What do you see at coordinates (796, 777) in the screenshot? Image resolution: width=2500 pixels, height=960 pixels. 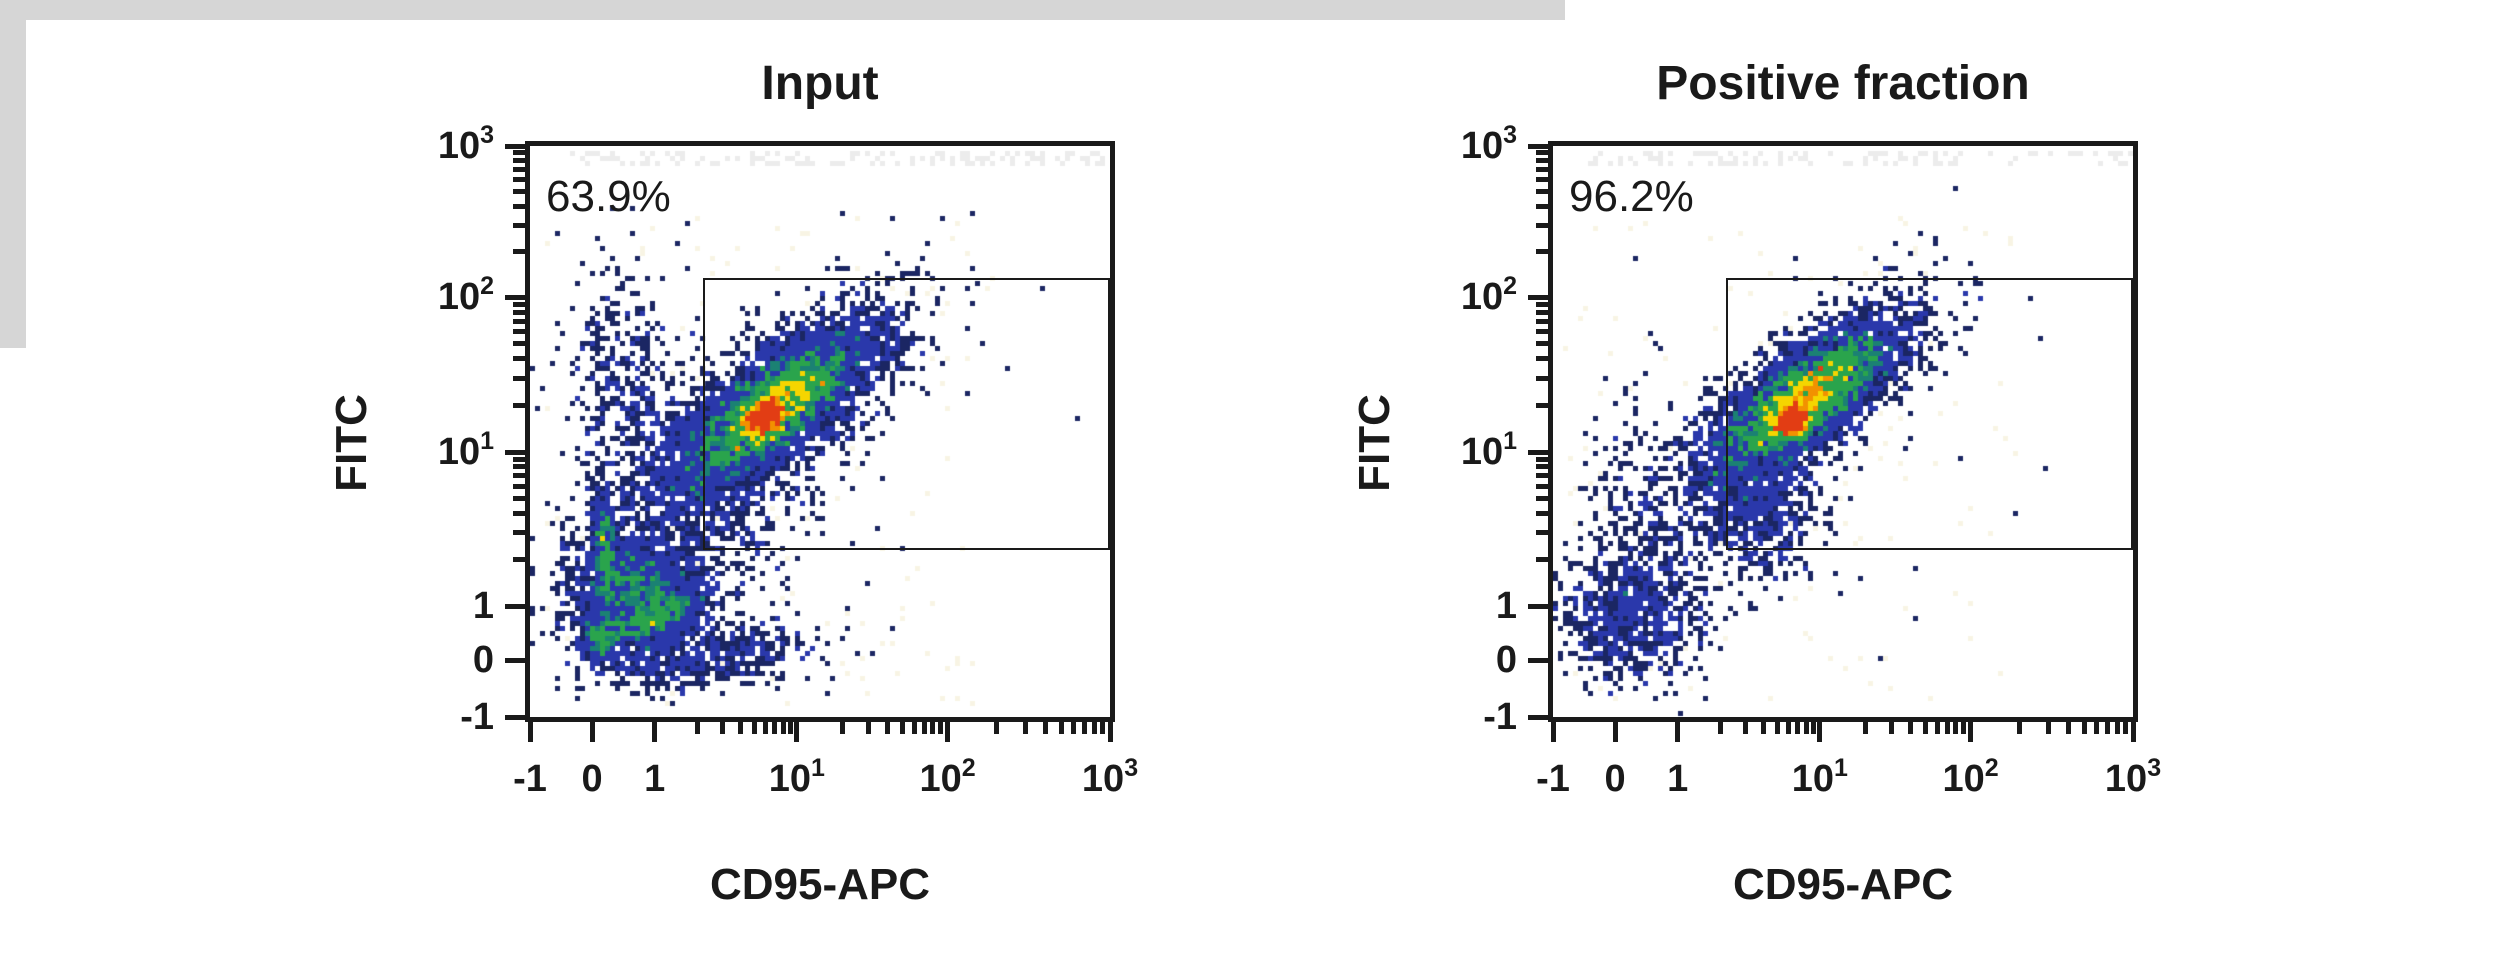 I see `x-tick-label: 10¹` at bounding box center [796, 777].